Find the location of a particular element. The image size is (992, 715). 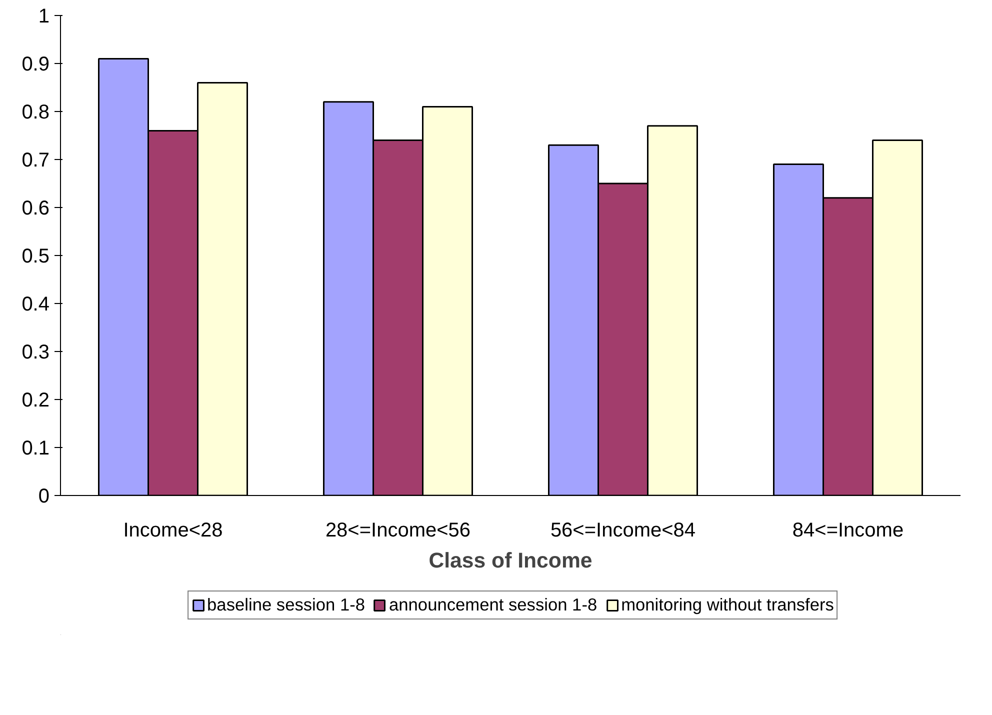

y-tick-label: 0.2 is located at coordinates (36, 401).